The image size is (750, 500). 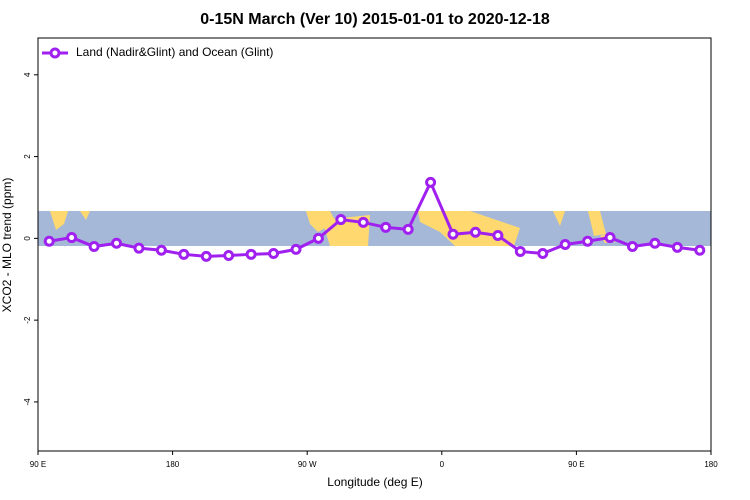 I want to click on y-tick-label: 4, so click(x=27, y=74).